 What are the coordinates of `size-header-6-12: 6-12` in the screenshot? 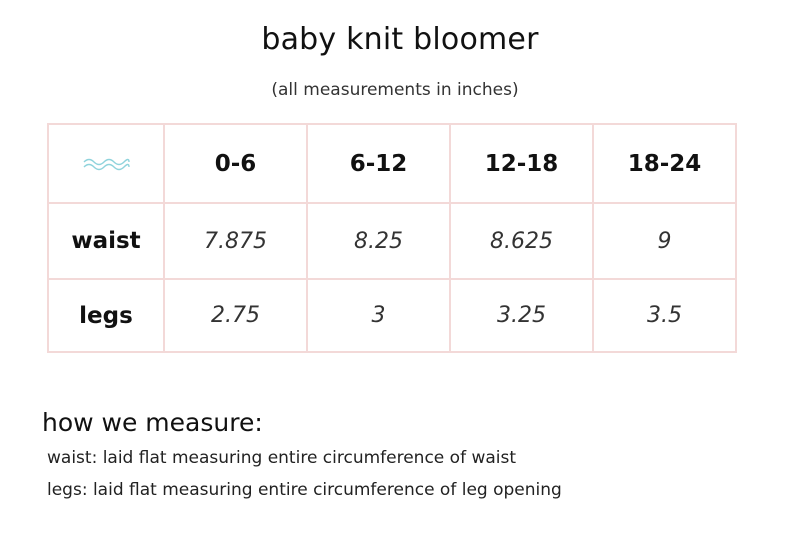 It's located at (378, 163).